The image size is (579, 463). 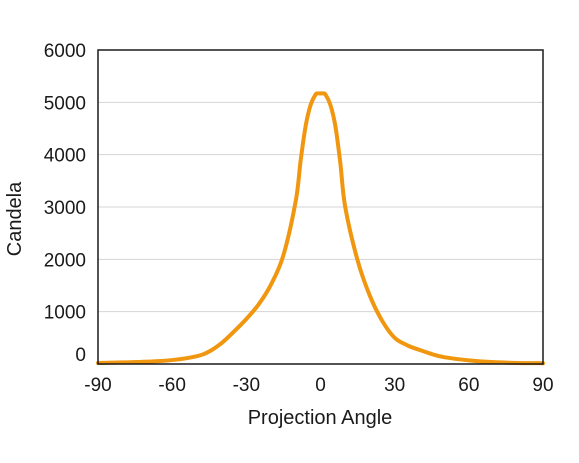 What do you see at coordinates (65, 208) in the screenshot?
I see `y-tick-label: 3000` at bounding box center [65, 208].